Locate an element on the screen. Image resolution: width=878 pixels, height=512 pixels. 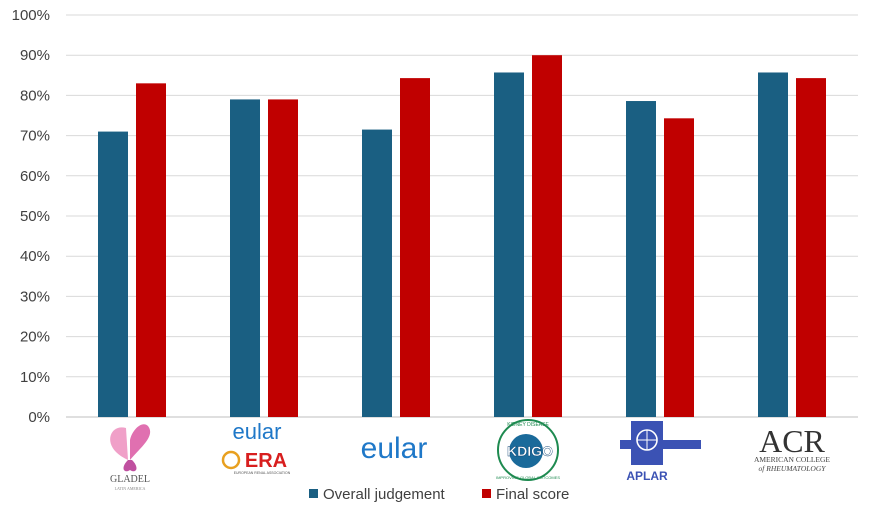
legend-label-overall: Overall judgement is located at coordinates (384, 494).